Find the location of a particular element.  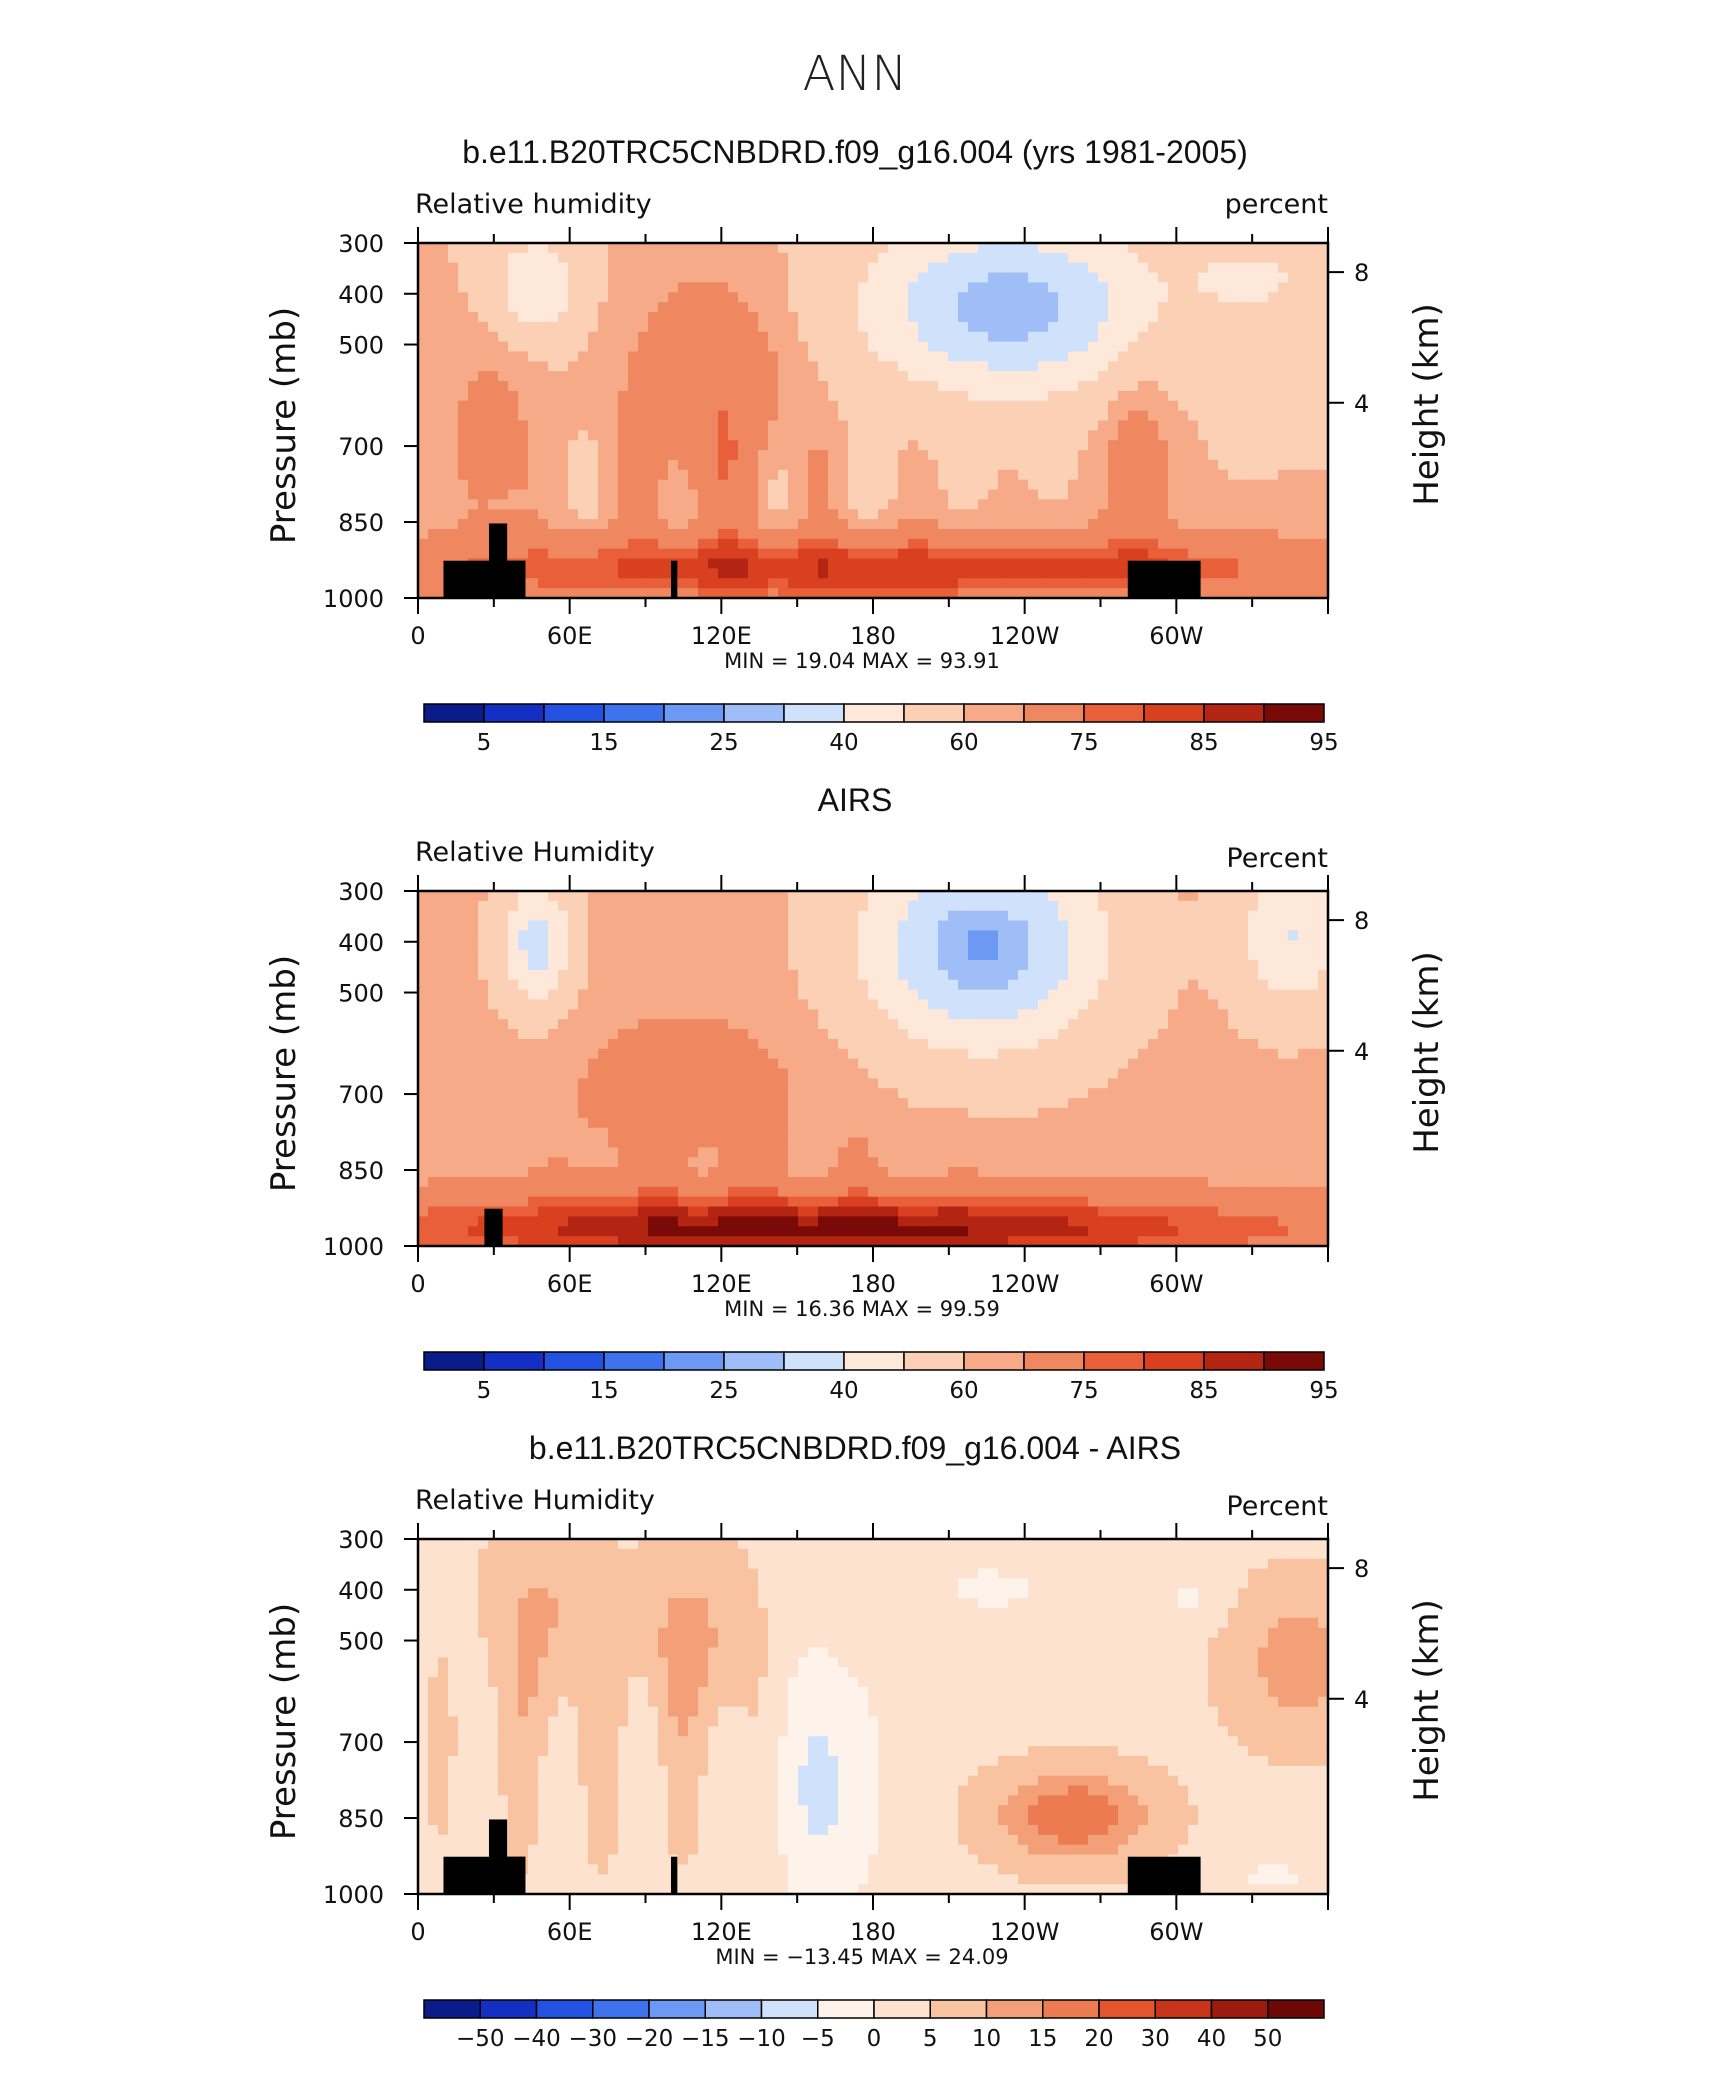

page-title: ANN is located at coordinates (855, 74).